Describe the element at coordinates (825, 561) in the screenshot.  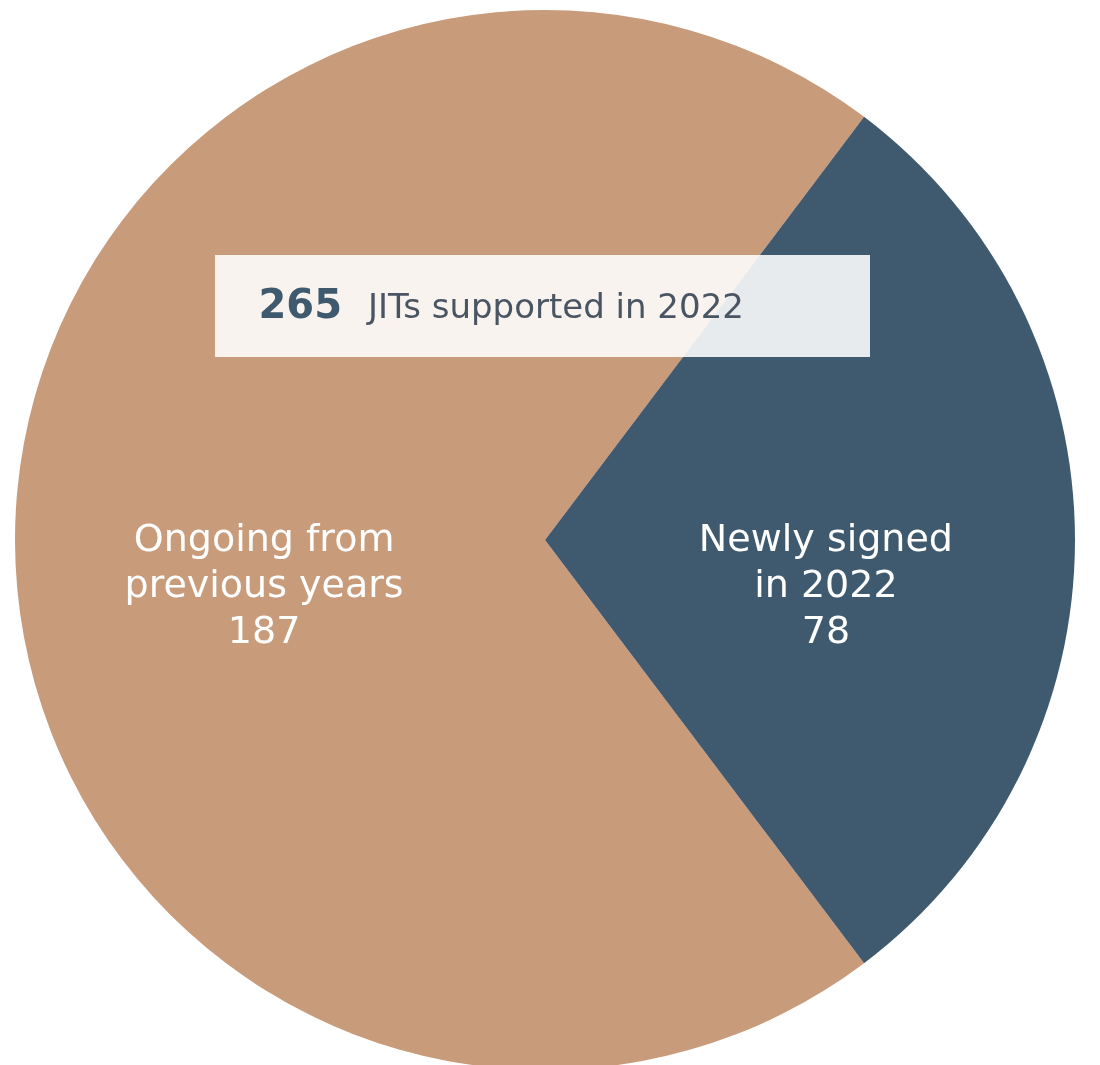
I see `slice-label: Newly signed in 2022` at that location.